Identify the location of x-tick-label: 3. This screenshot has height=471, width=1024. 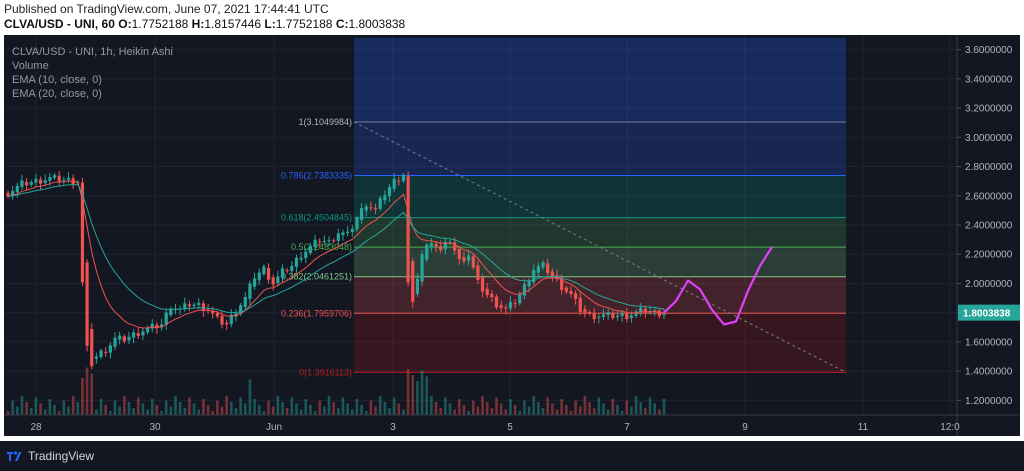
(393, 427).